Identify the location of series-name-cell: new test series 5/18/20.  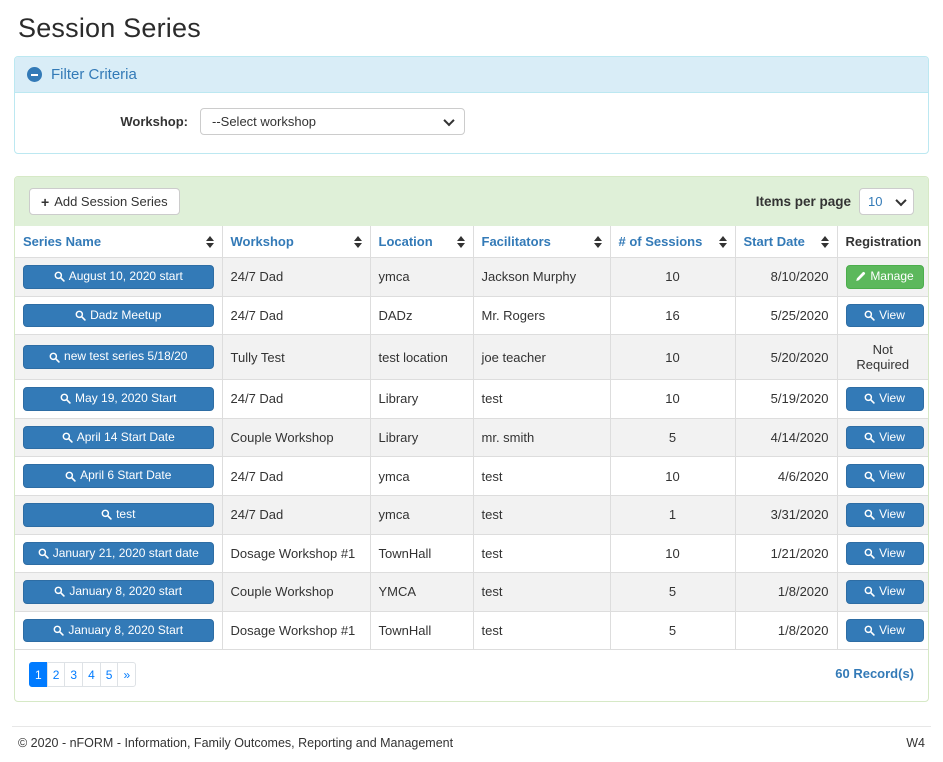
(119, 357).